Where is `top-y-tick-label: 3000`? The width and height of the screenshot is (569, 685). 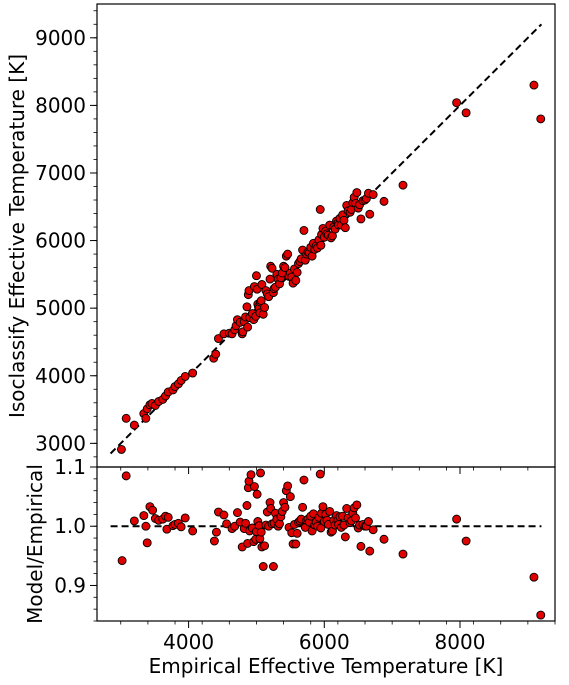
top-y-tick-label: 3000 is located at coordinates (60, 443).